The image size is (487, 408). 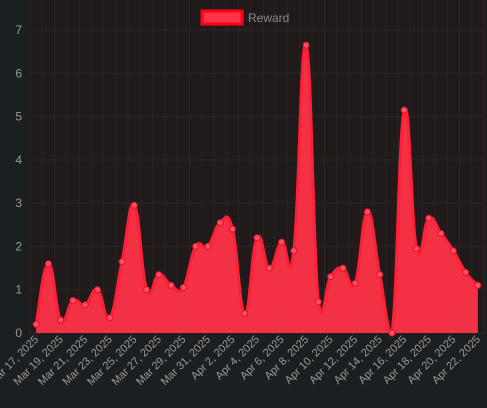 I want to click on legend-label-reward: Reward, so click(x=268, y=18).